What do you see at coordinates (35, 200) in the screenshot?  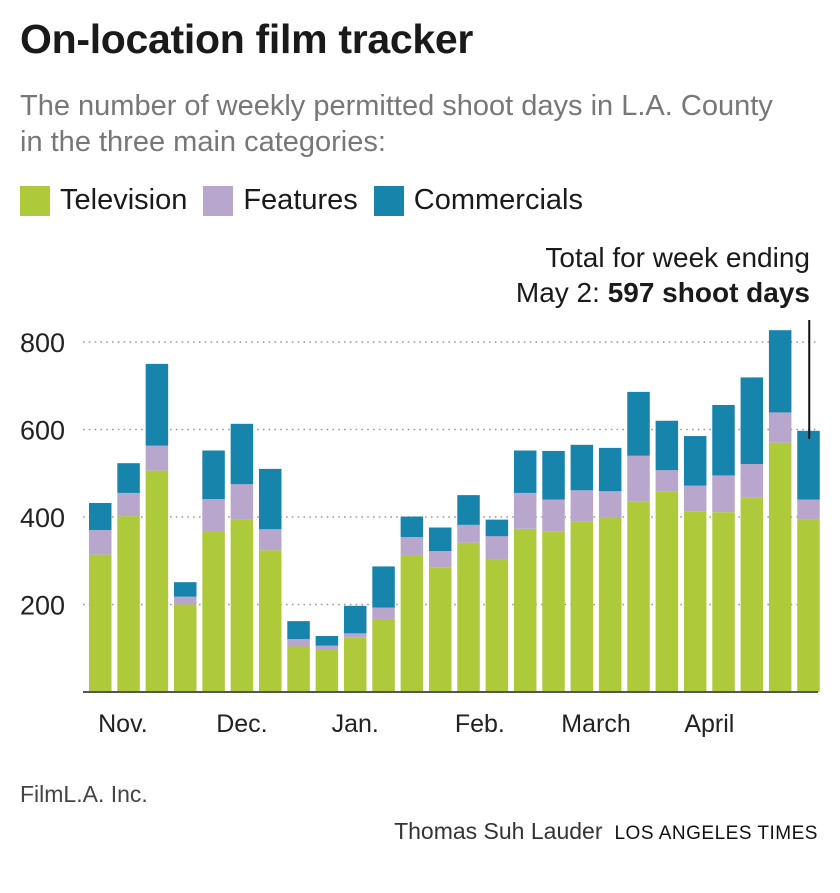 I see `legend-swatch-television` at bounding box center [35, 200].